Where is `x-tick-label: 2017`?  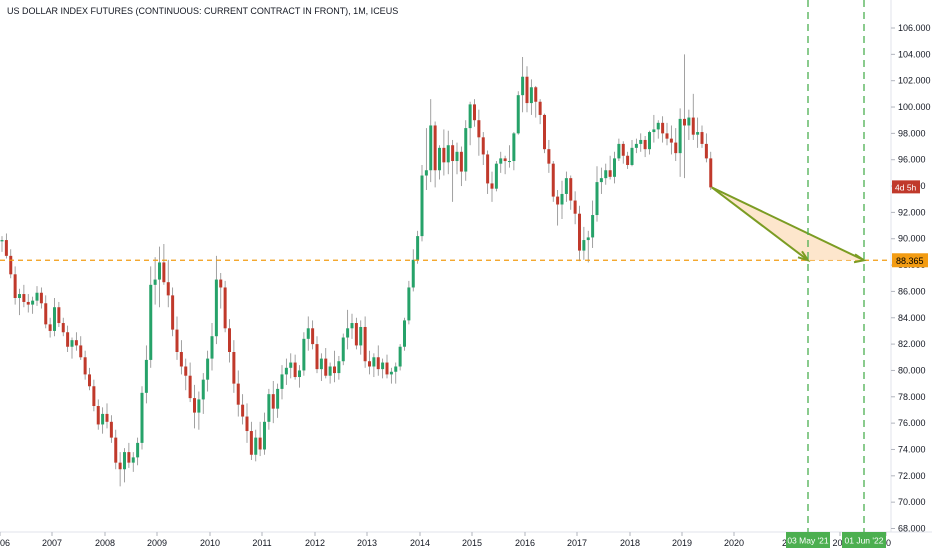 x-tick-label: 2017 is located at coordinates (577, 543).